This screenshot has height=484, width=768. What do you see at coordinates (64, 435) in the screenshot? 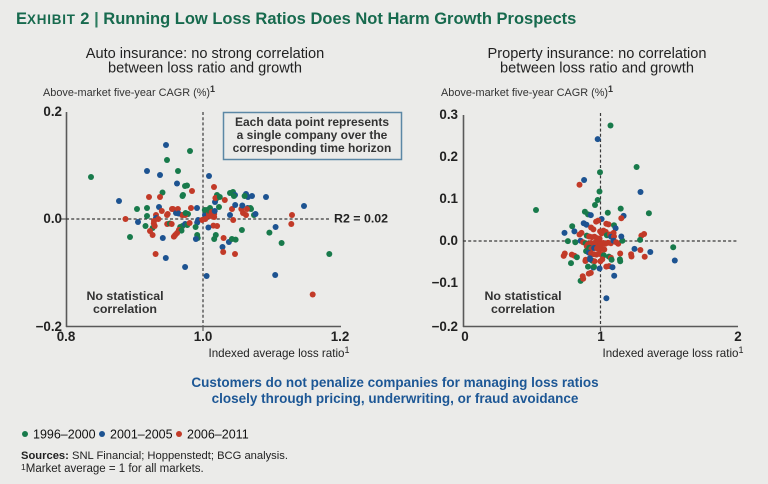
I see `svg-text: 1996–2000` at bounding box center [64, 435].